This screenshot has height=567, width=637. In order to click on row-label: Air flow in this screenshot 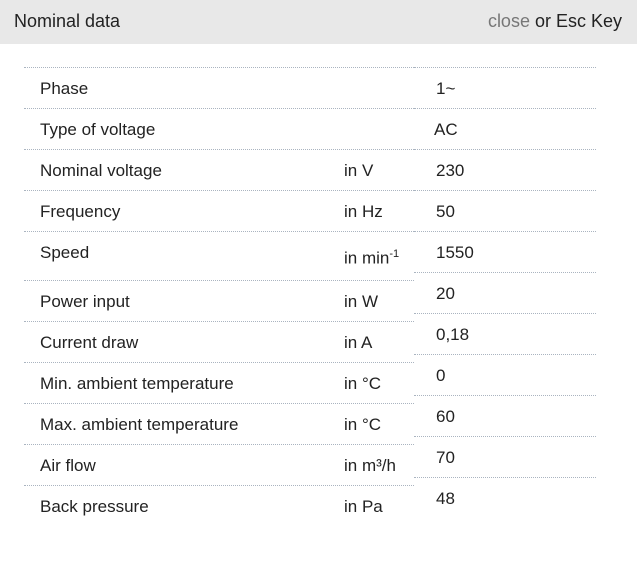, I will do `click(68, 465)`.